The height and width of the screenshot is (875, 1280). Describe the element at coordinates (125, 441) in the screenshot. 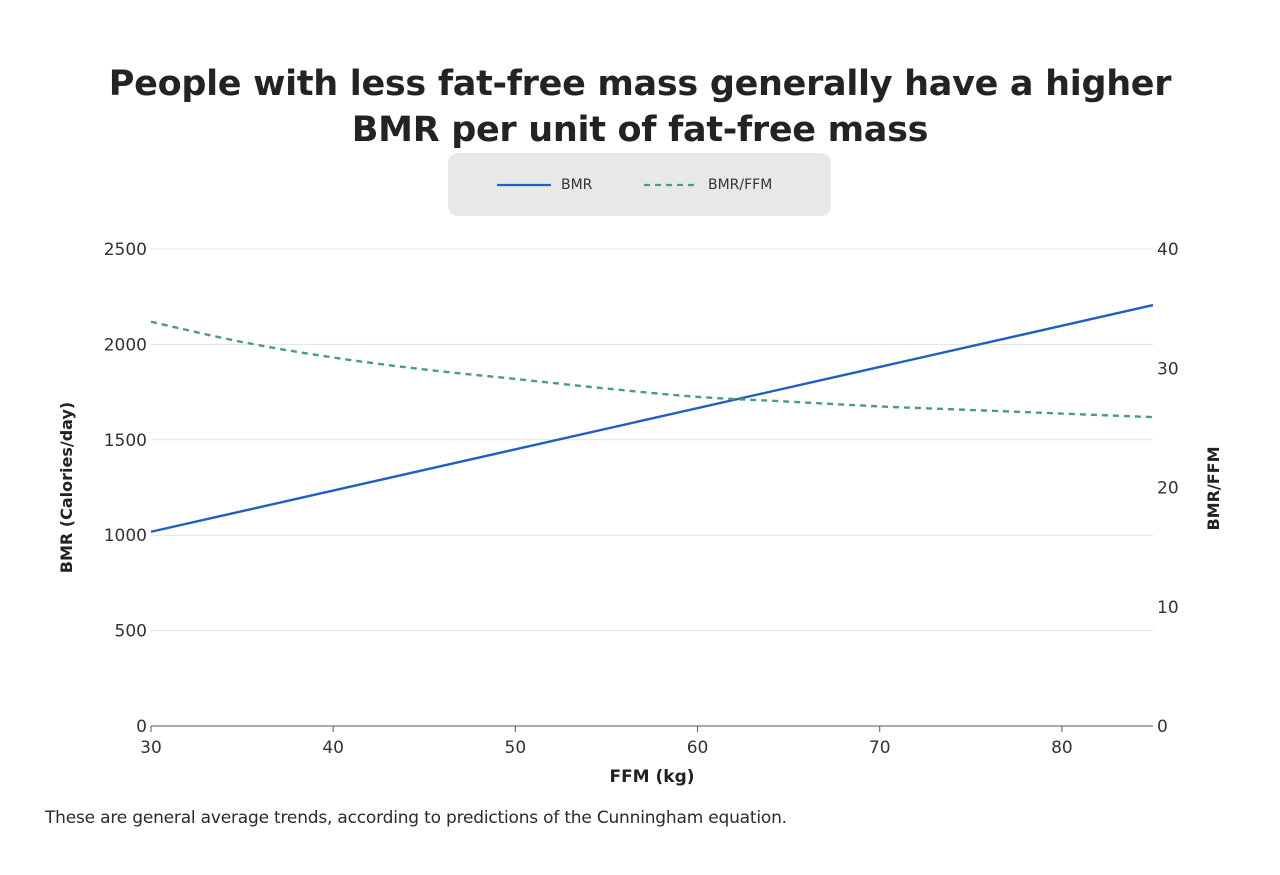

I see `y-left-tick-label-1500: 1500` at that location.